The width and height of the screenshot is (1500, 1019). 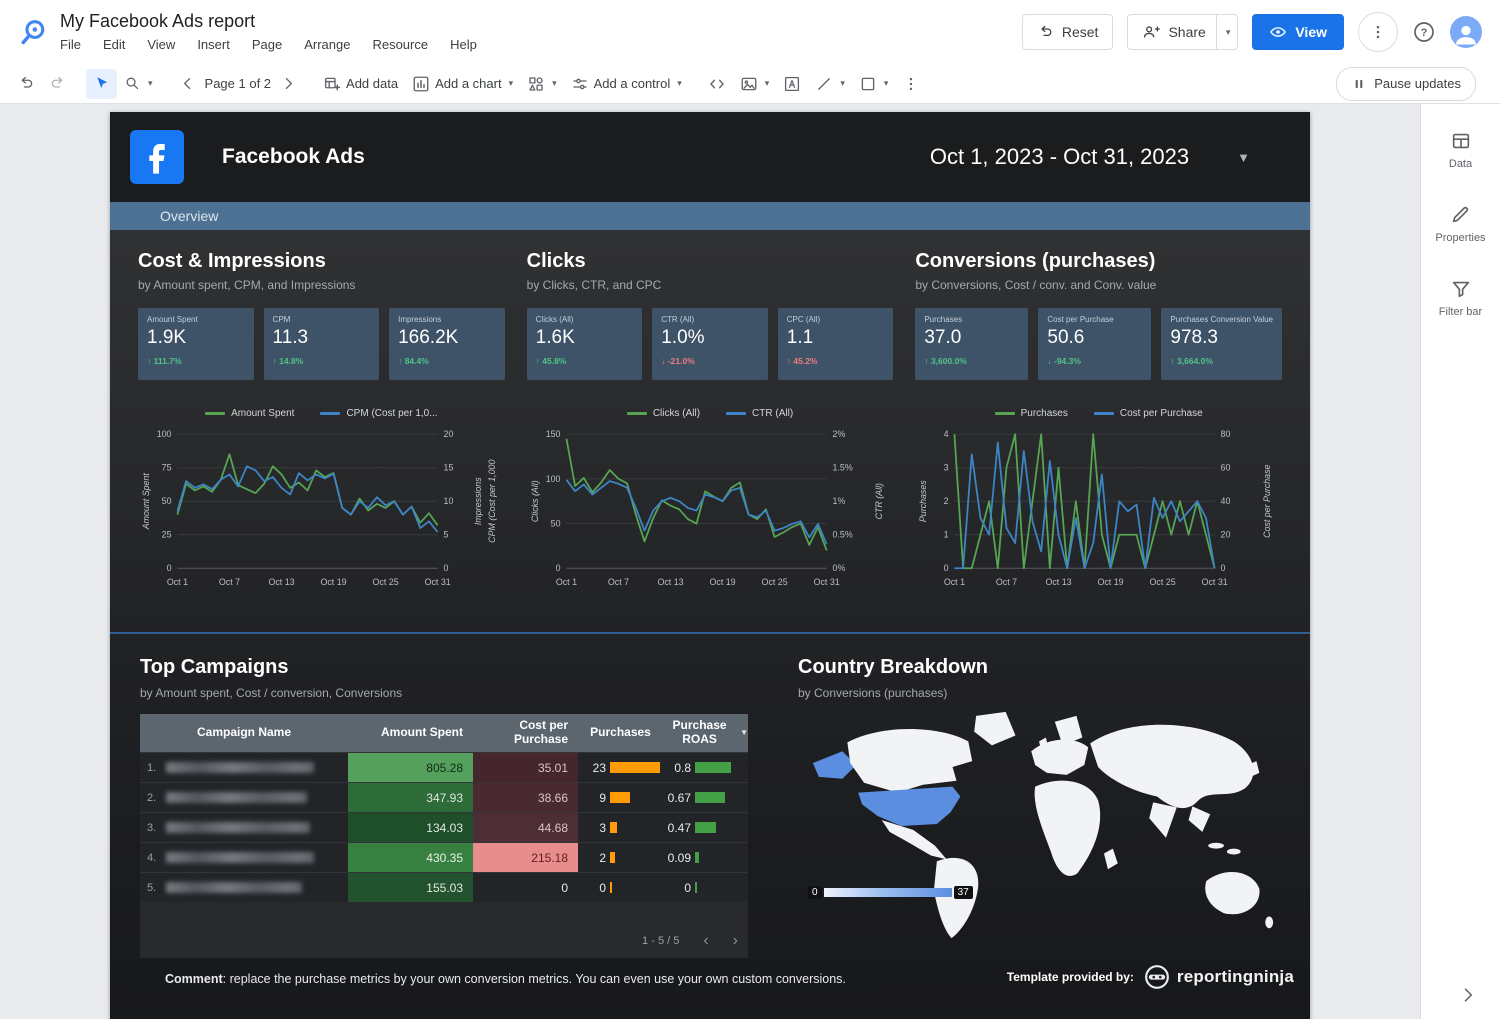 I want to click on undo-button, so click(x=26, y=84).